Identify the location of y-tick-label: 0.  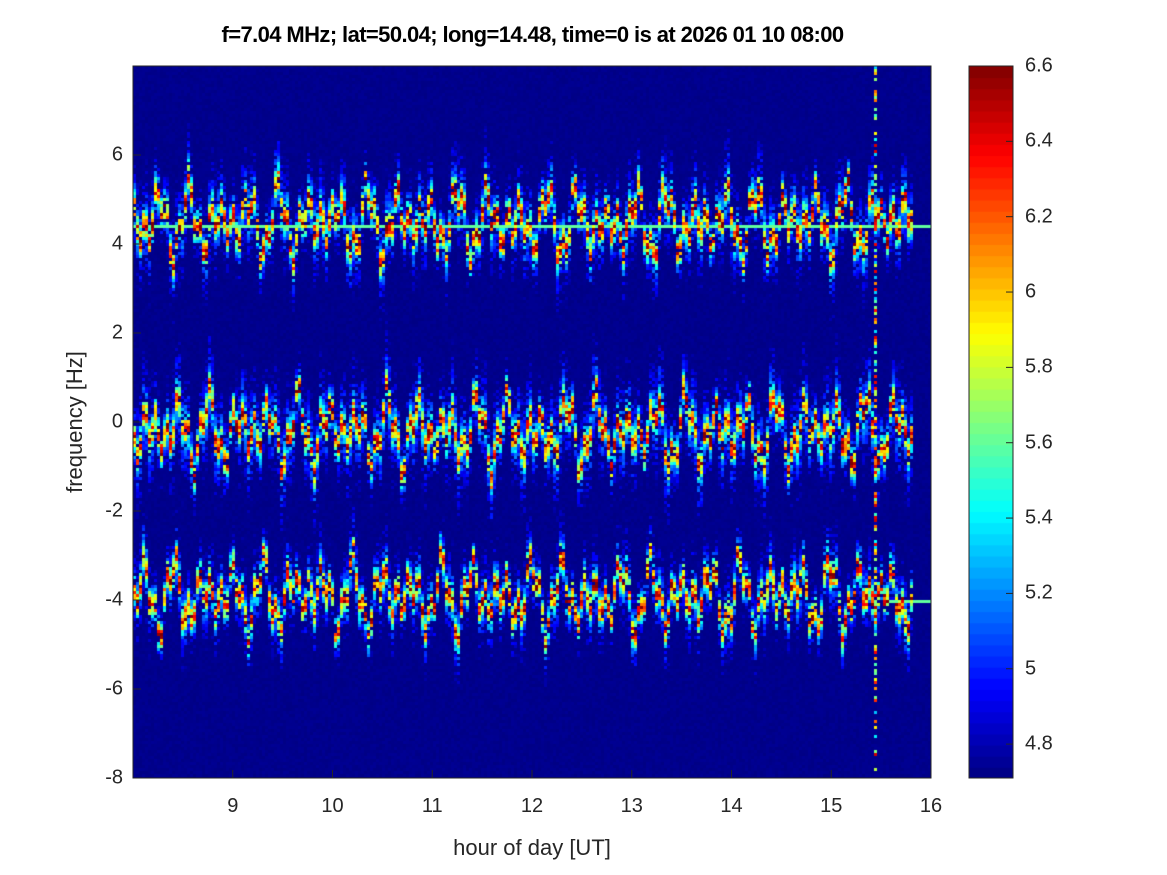
(117, 421).